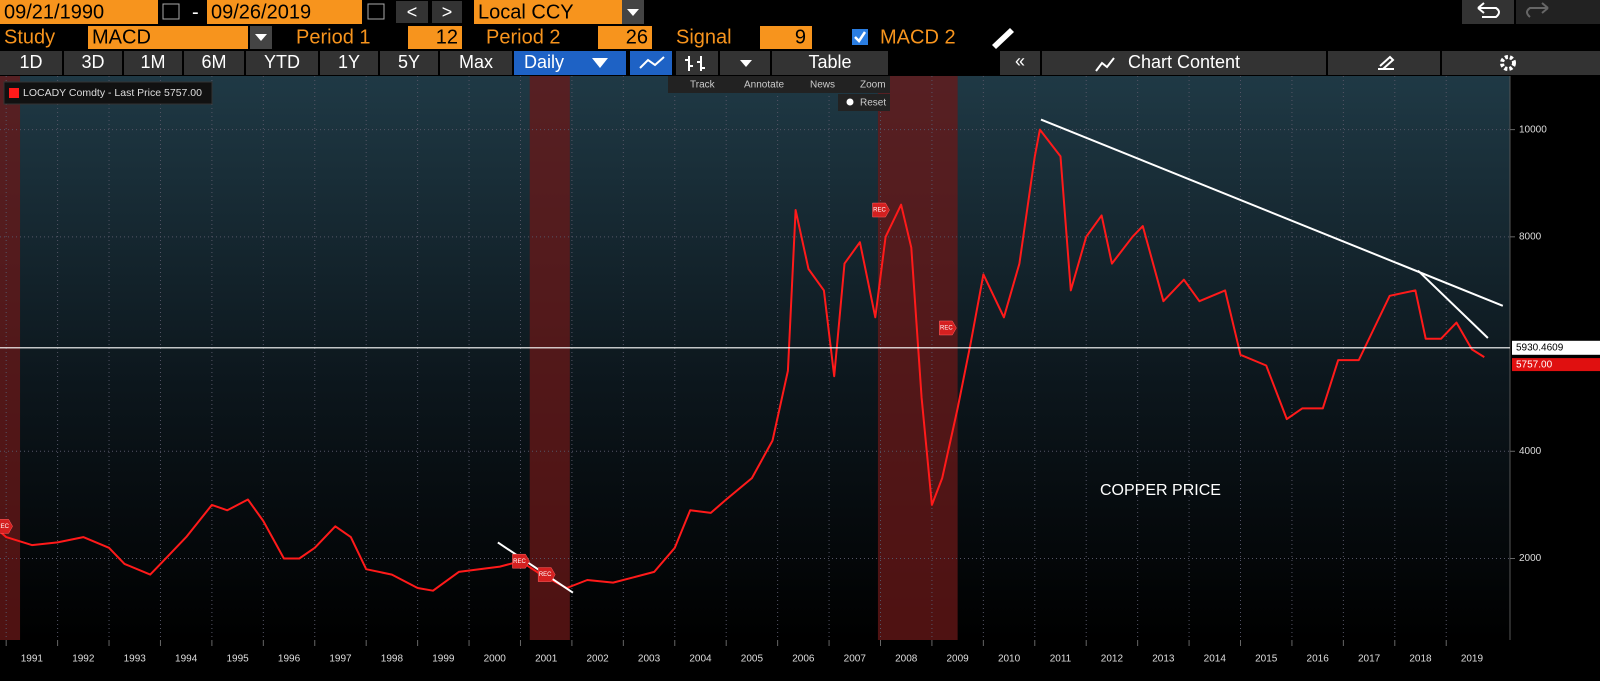 The image size is (1600, 681). I want to click on currency-field, so click(548, 12).